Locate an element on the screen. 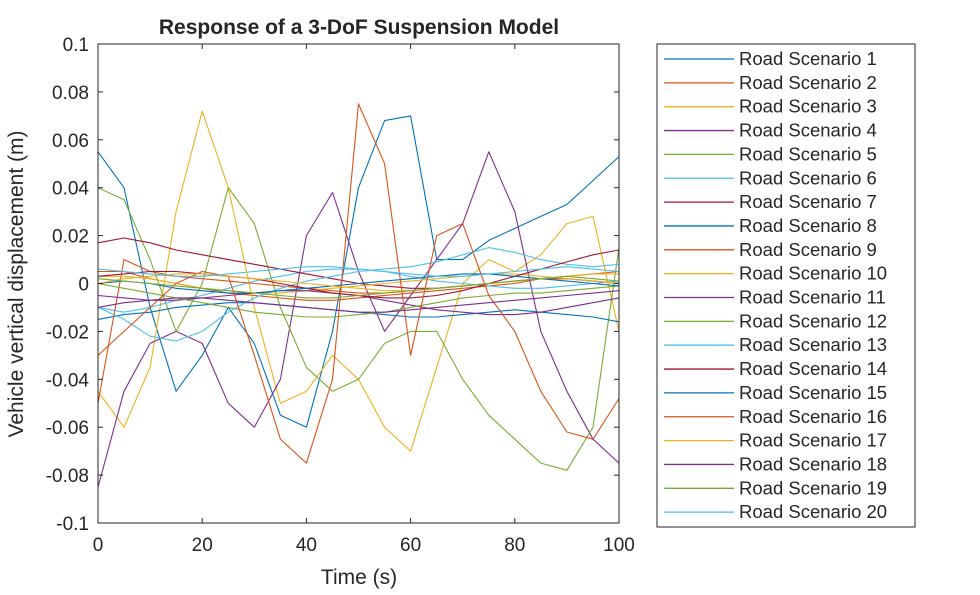  legend-label-19: Road Scenario 19 is located at coordinates (813, 487).